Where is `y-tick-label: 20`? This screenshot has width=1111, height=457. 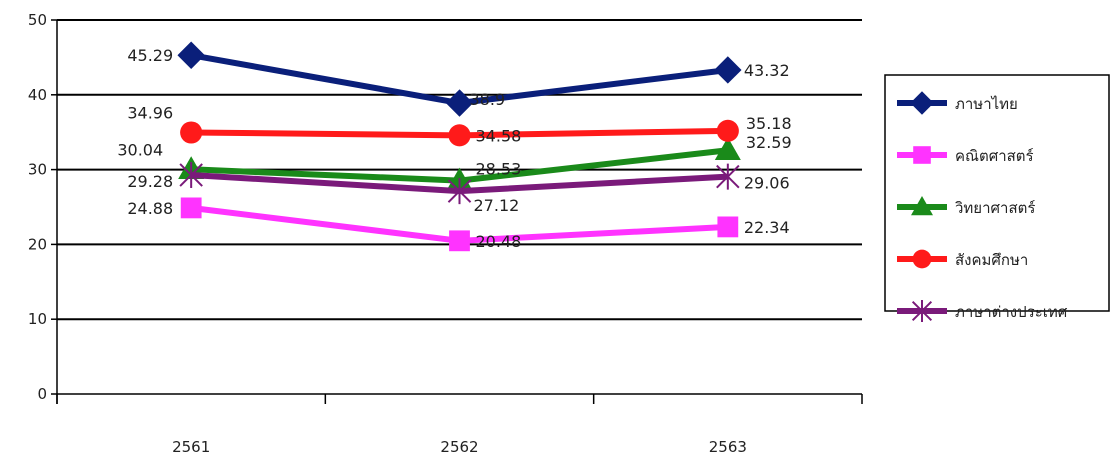
y-tick-label: 20 is located at coordinates (37, 244).